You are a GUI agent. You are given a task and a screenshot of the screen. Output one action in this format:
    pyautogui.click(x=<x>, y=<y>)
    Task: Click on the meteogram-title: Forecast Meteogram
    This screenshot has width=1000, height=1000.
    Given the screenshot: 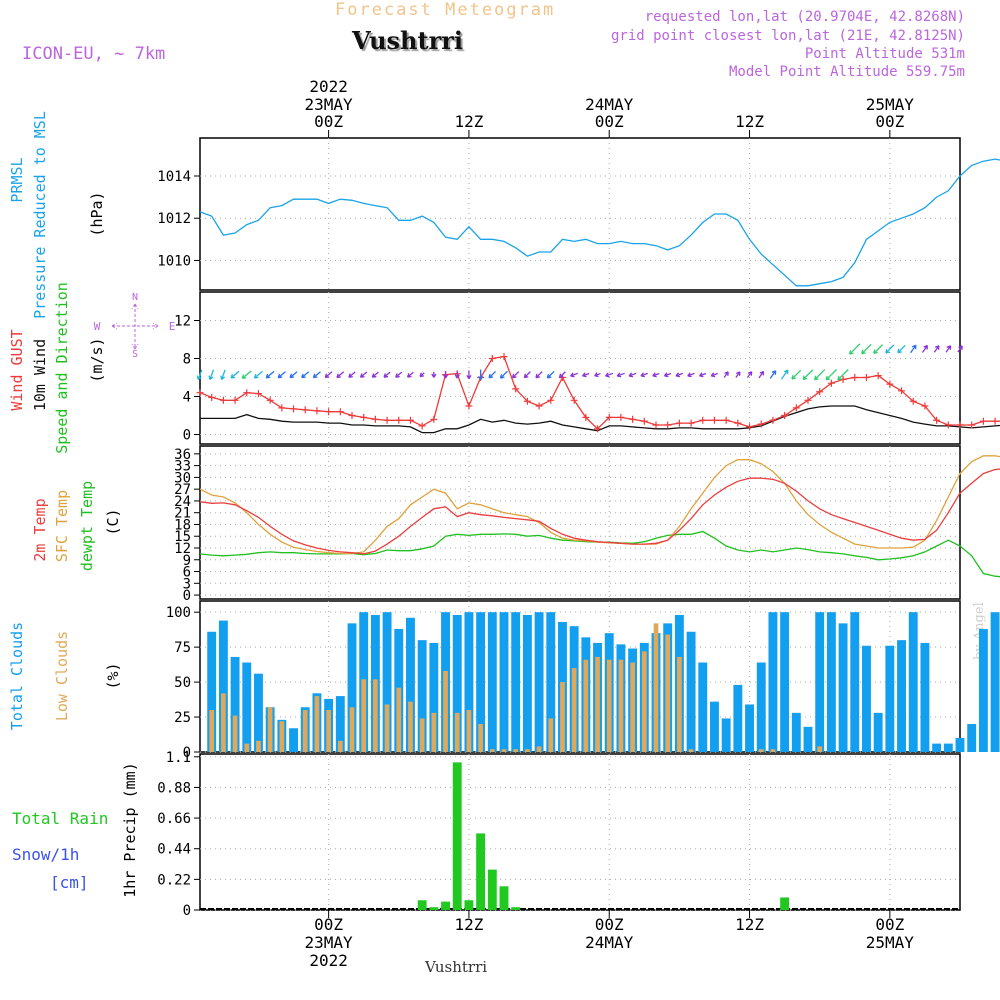 What is the action you would take?
    pyautogui.click(x=445, y=10)
    